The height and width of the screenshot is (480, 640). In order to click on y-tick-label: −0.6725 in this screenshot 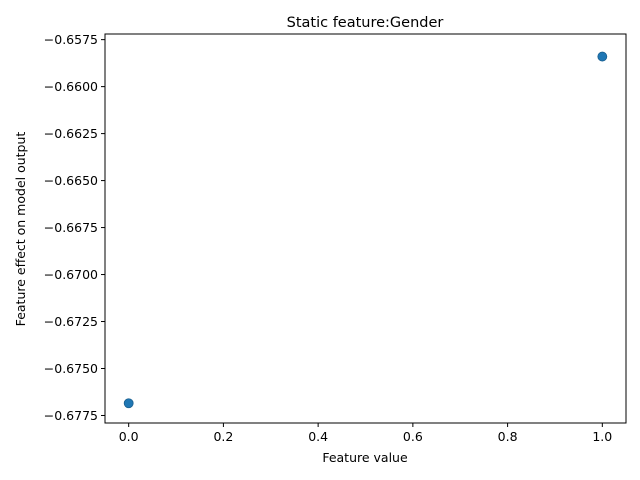, I will do `click(71, 321)`.